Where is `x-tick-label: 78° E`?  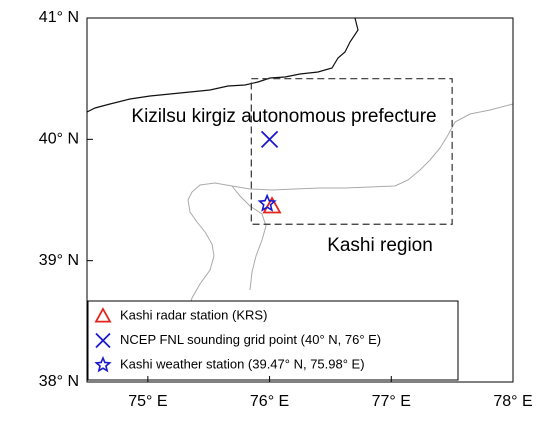 x-tick-label: 78° E is located at coordinates (512, 401).